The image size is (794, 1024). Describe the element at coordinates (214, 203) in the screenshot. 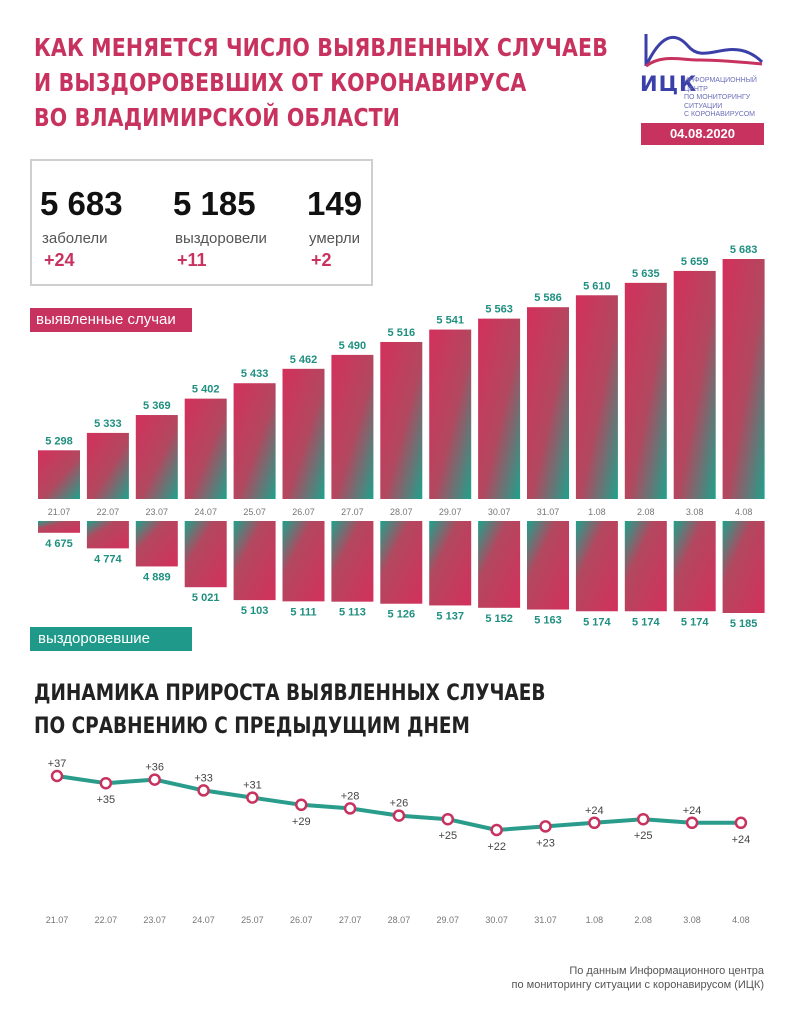

I see `total-recovered-value: 5 185` at that location.